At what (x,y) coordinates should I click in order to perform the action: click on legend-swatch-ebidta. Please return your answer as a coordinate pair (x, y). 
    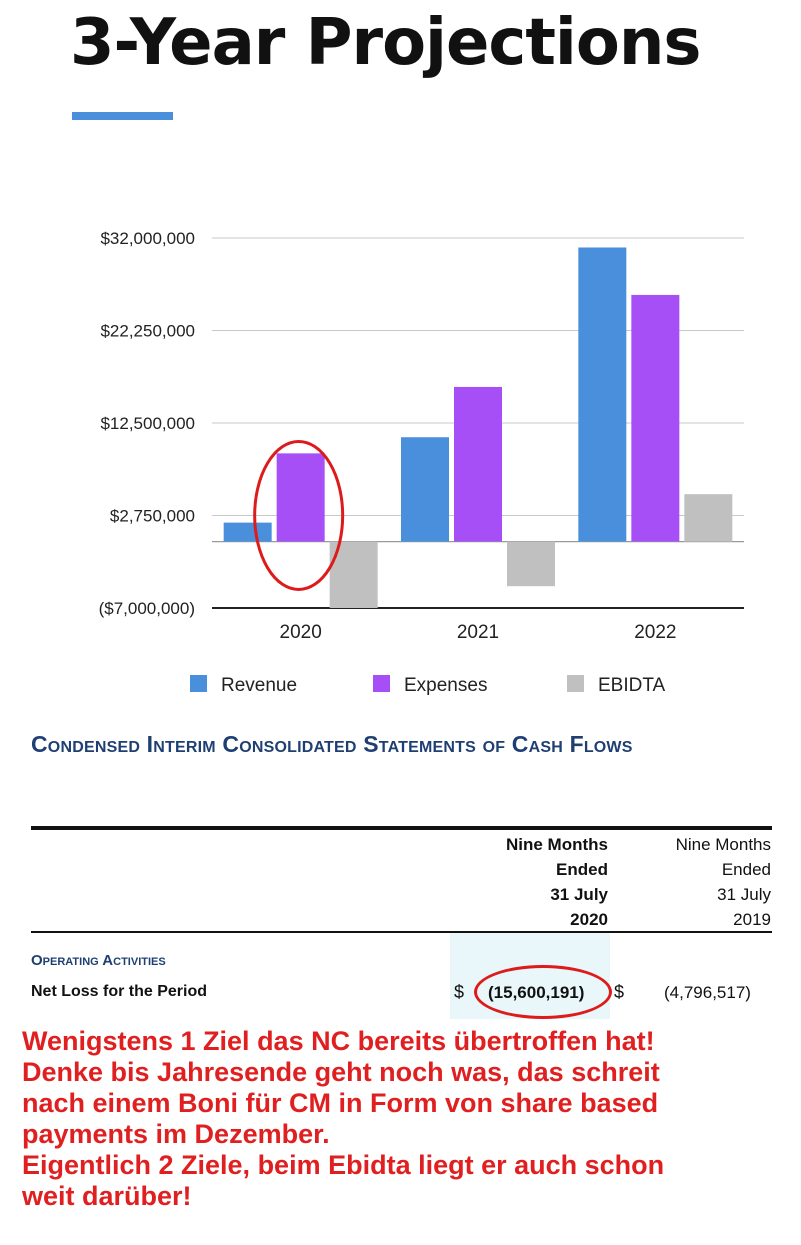
    Looking at the image, I should click on (575, 683).